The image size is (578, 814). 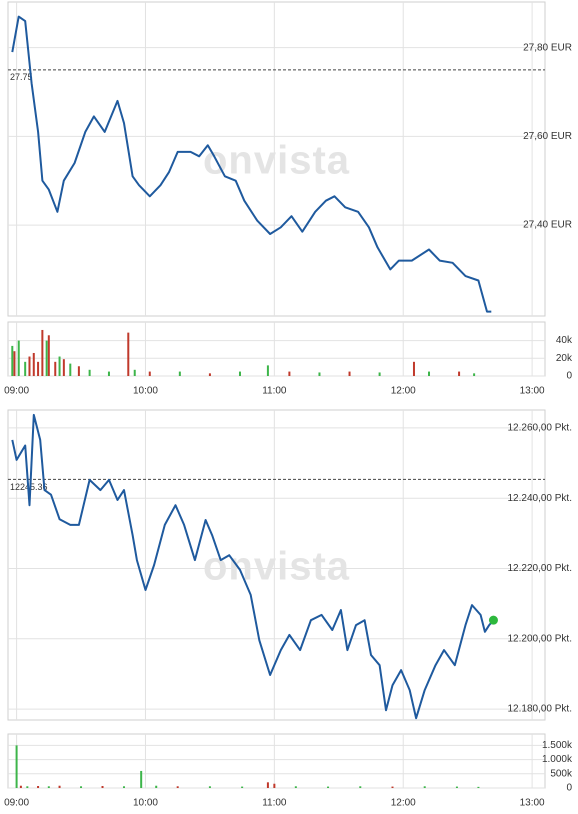 I want to click on reference-label: 27.75, so click(x=21, y=77).